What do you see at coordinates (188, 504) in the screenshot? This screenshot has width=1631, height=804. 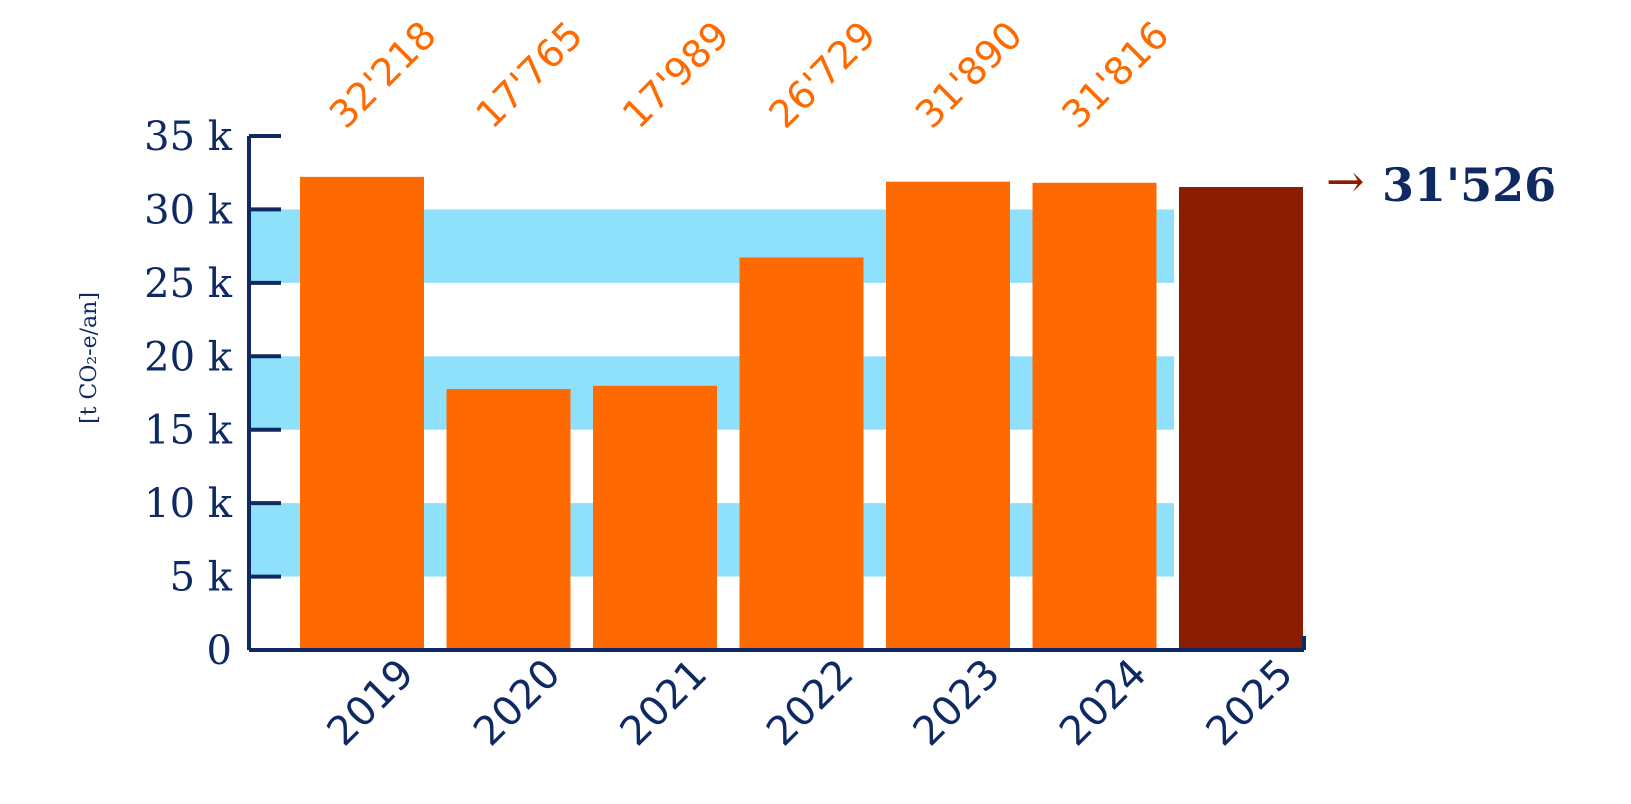 I see `y-tick-label-2: 10 k` at bounding box center [188, 504].